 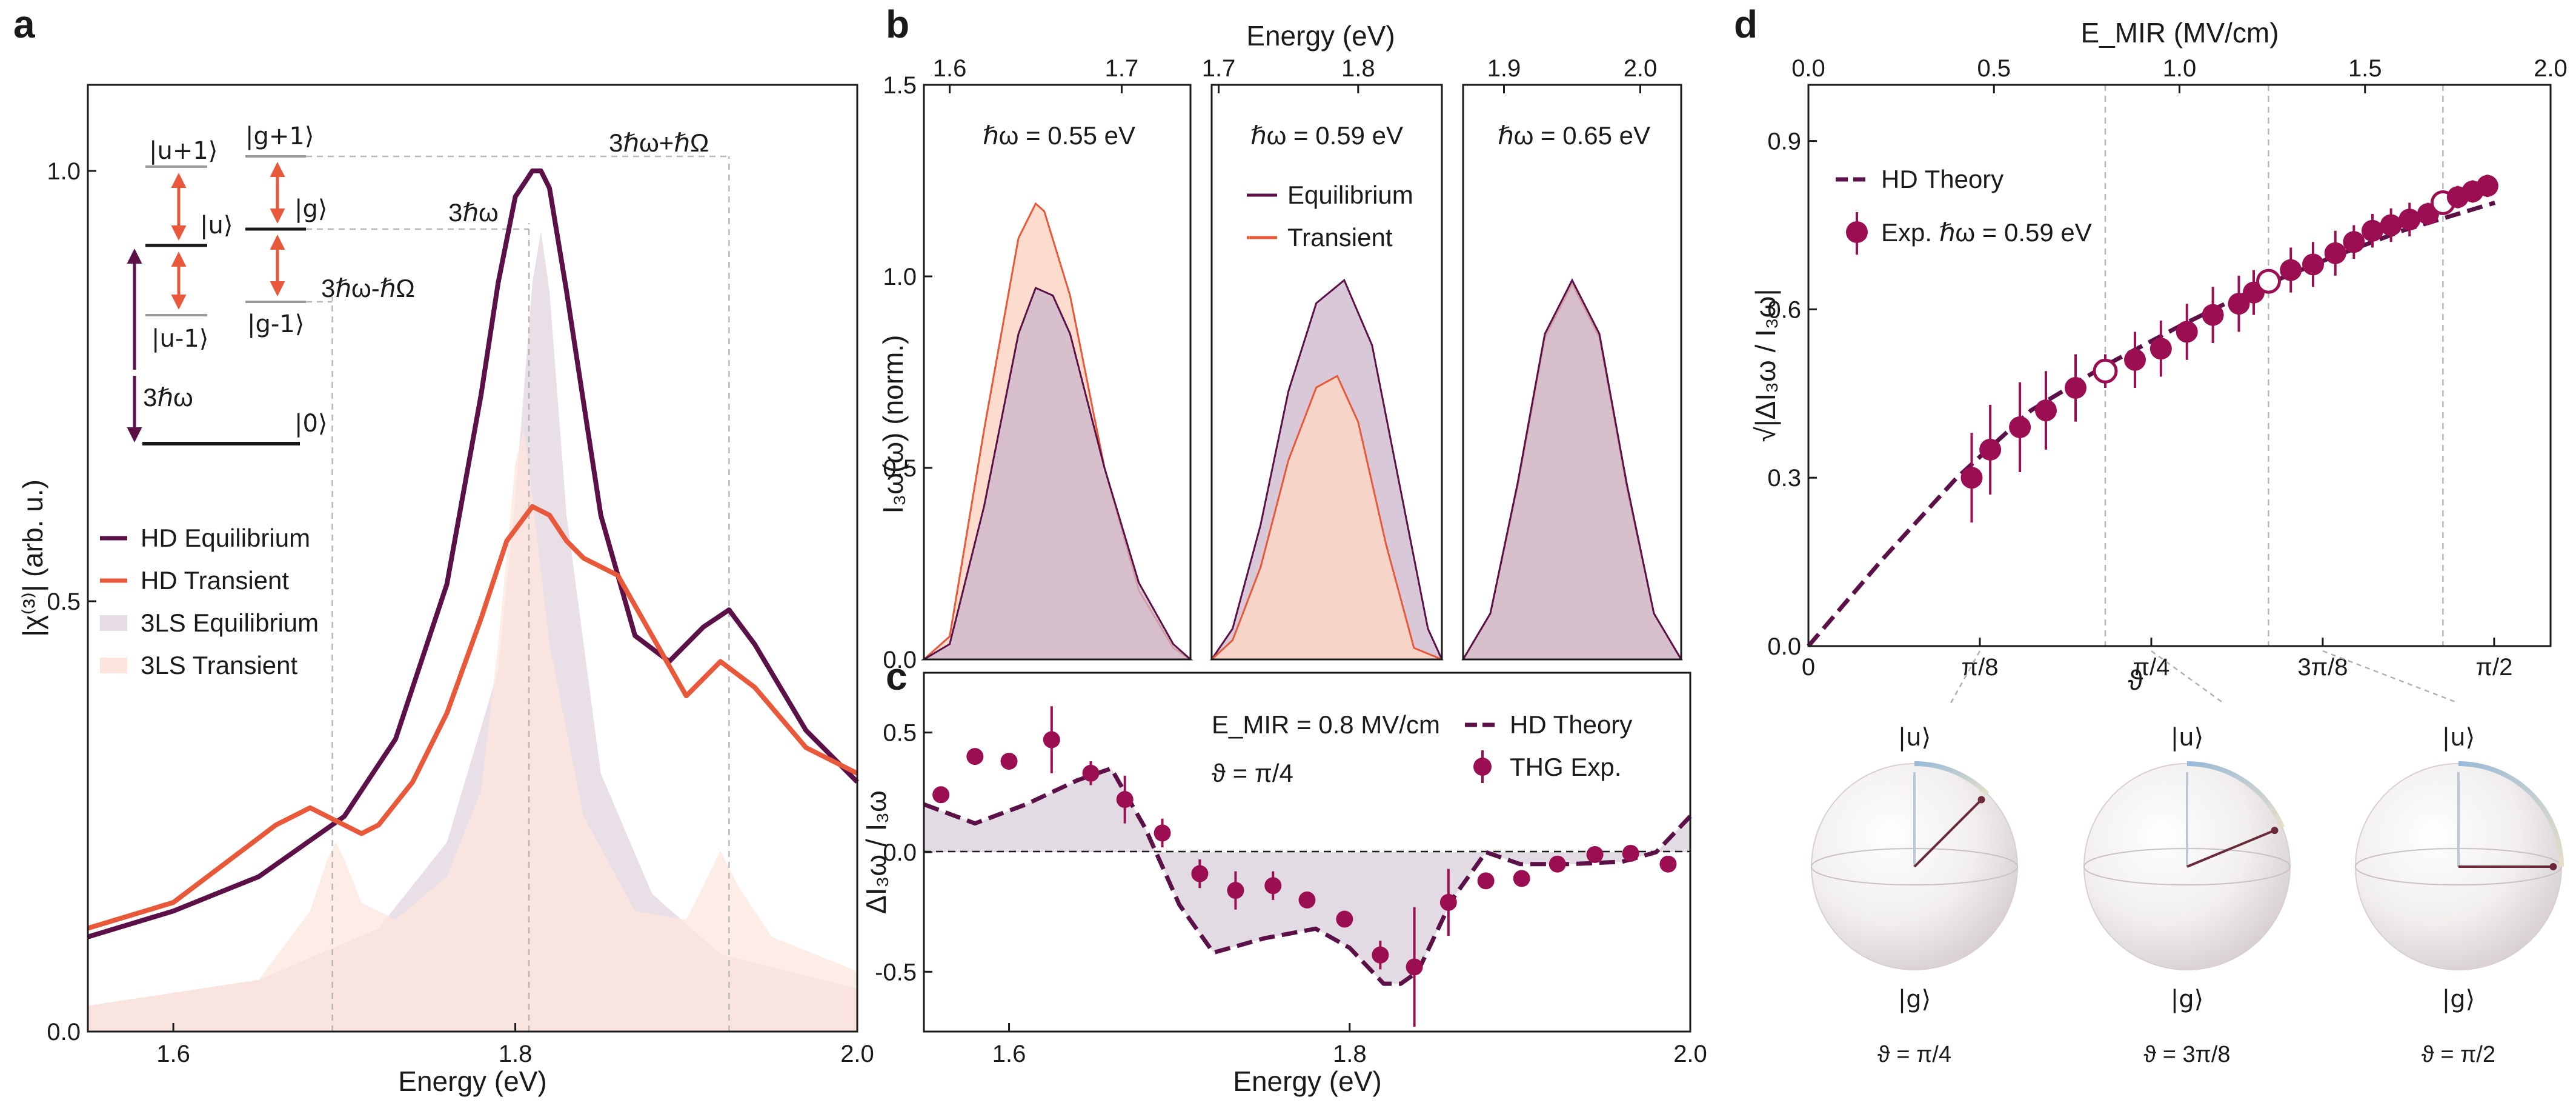 I want to click on panel-a-guides, so click(x=518, y=593).